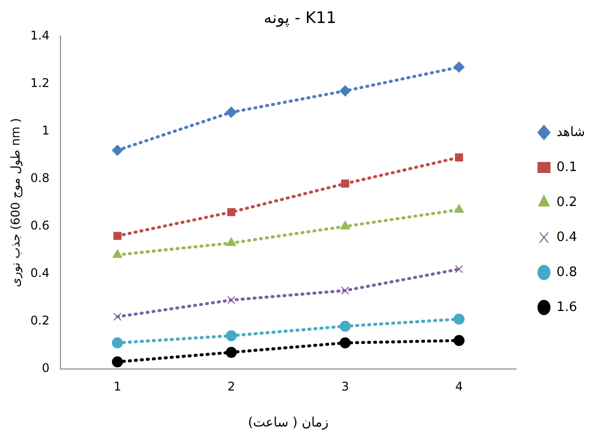  Describe the element at coordinates (571, 132) in the screenshot. I see `legend-label: شاهد` at that location.